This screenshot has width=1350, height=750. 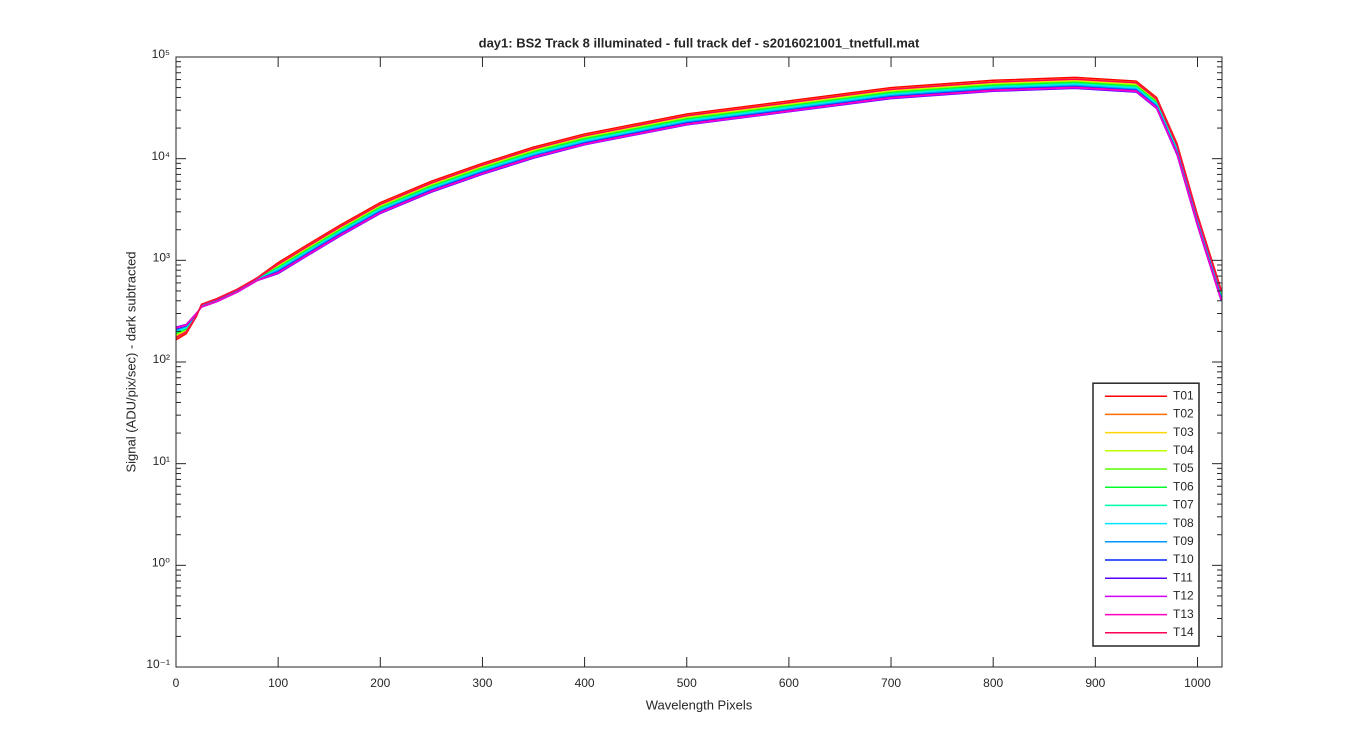 What do you see at coordinates (789, 683) in the screenshot?
I see `x-tick-label: 600` at bounding box center [789, 683].